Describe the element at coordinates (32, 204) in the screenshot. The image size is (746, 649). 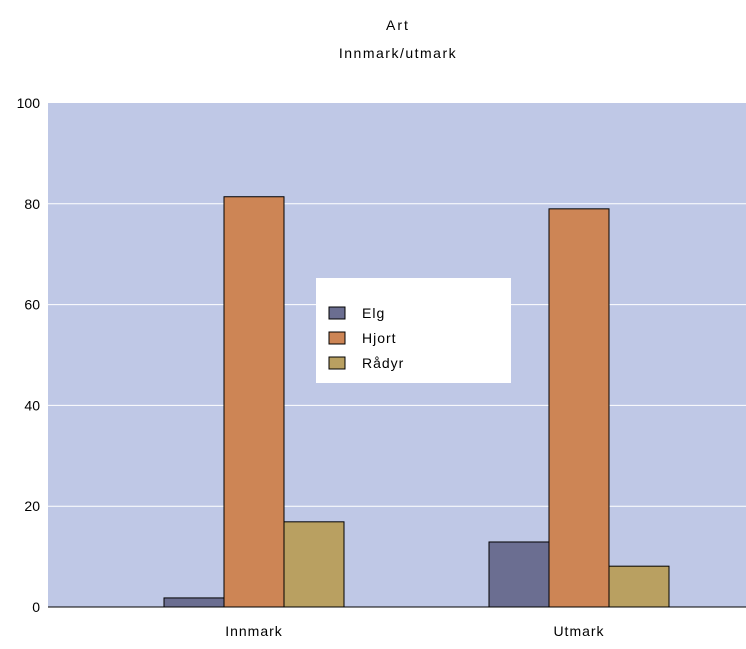
I see `y-tick-label: 80` at that location.